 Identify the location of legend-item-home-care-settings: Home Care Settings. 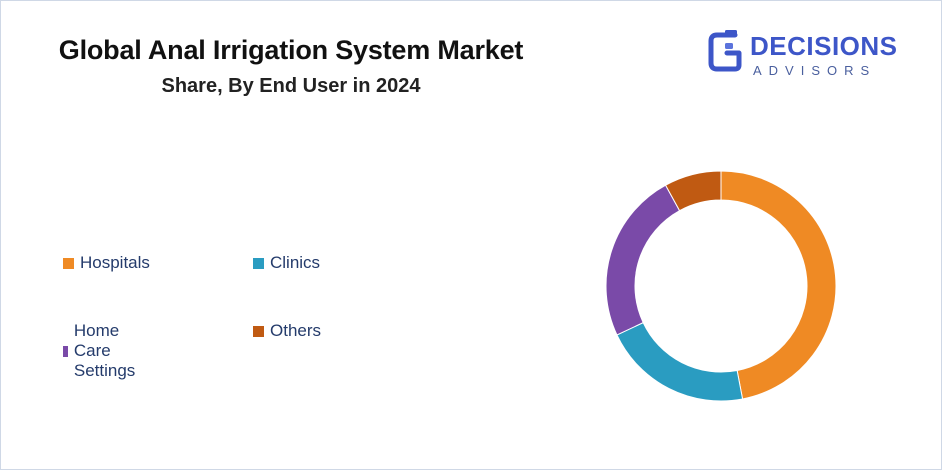
(102, 351).